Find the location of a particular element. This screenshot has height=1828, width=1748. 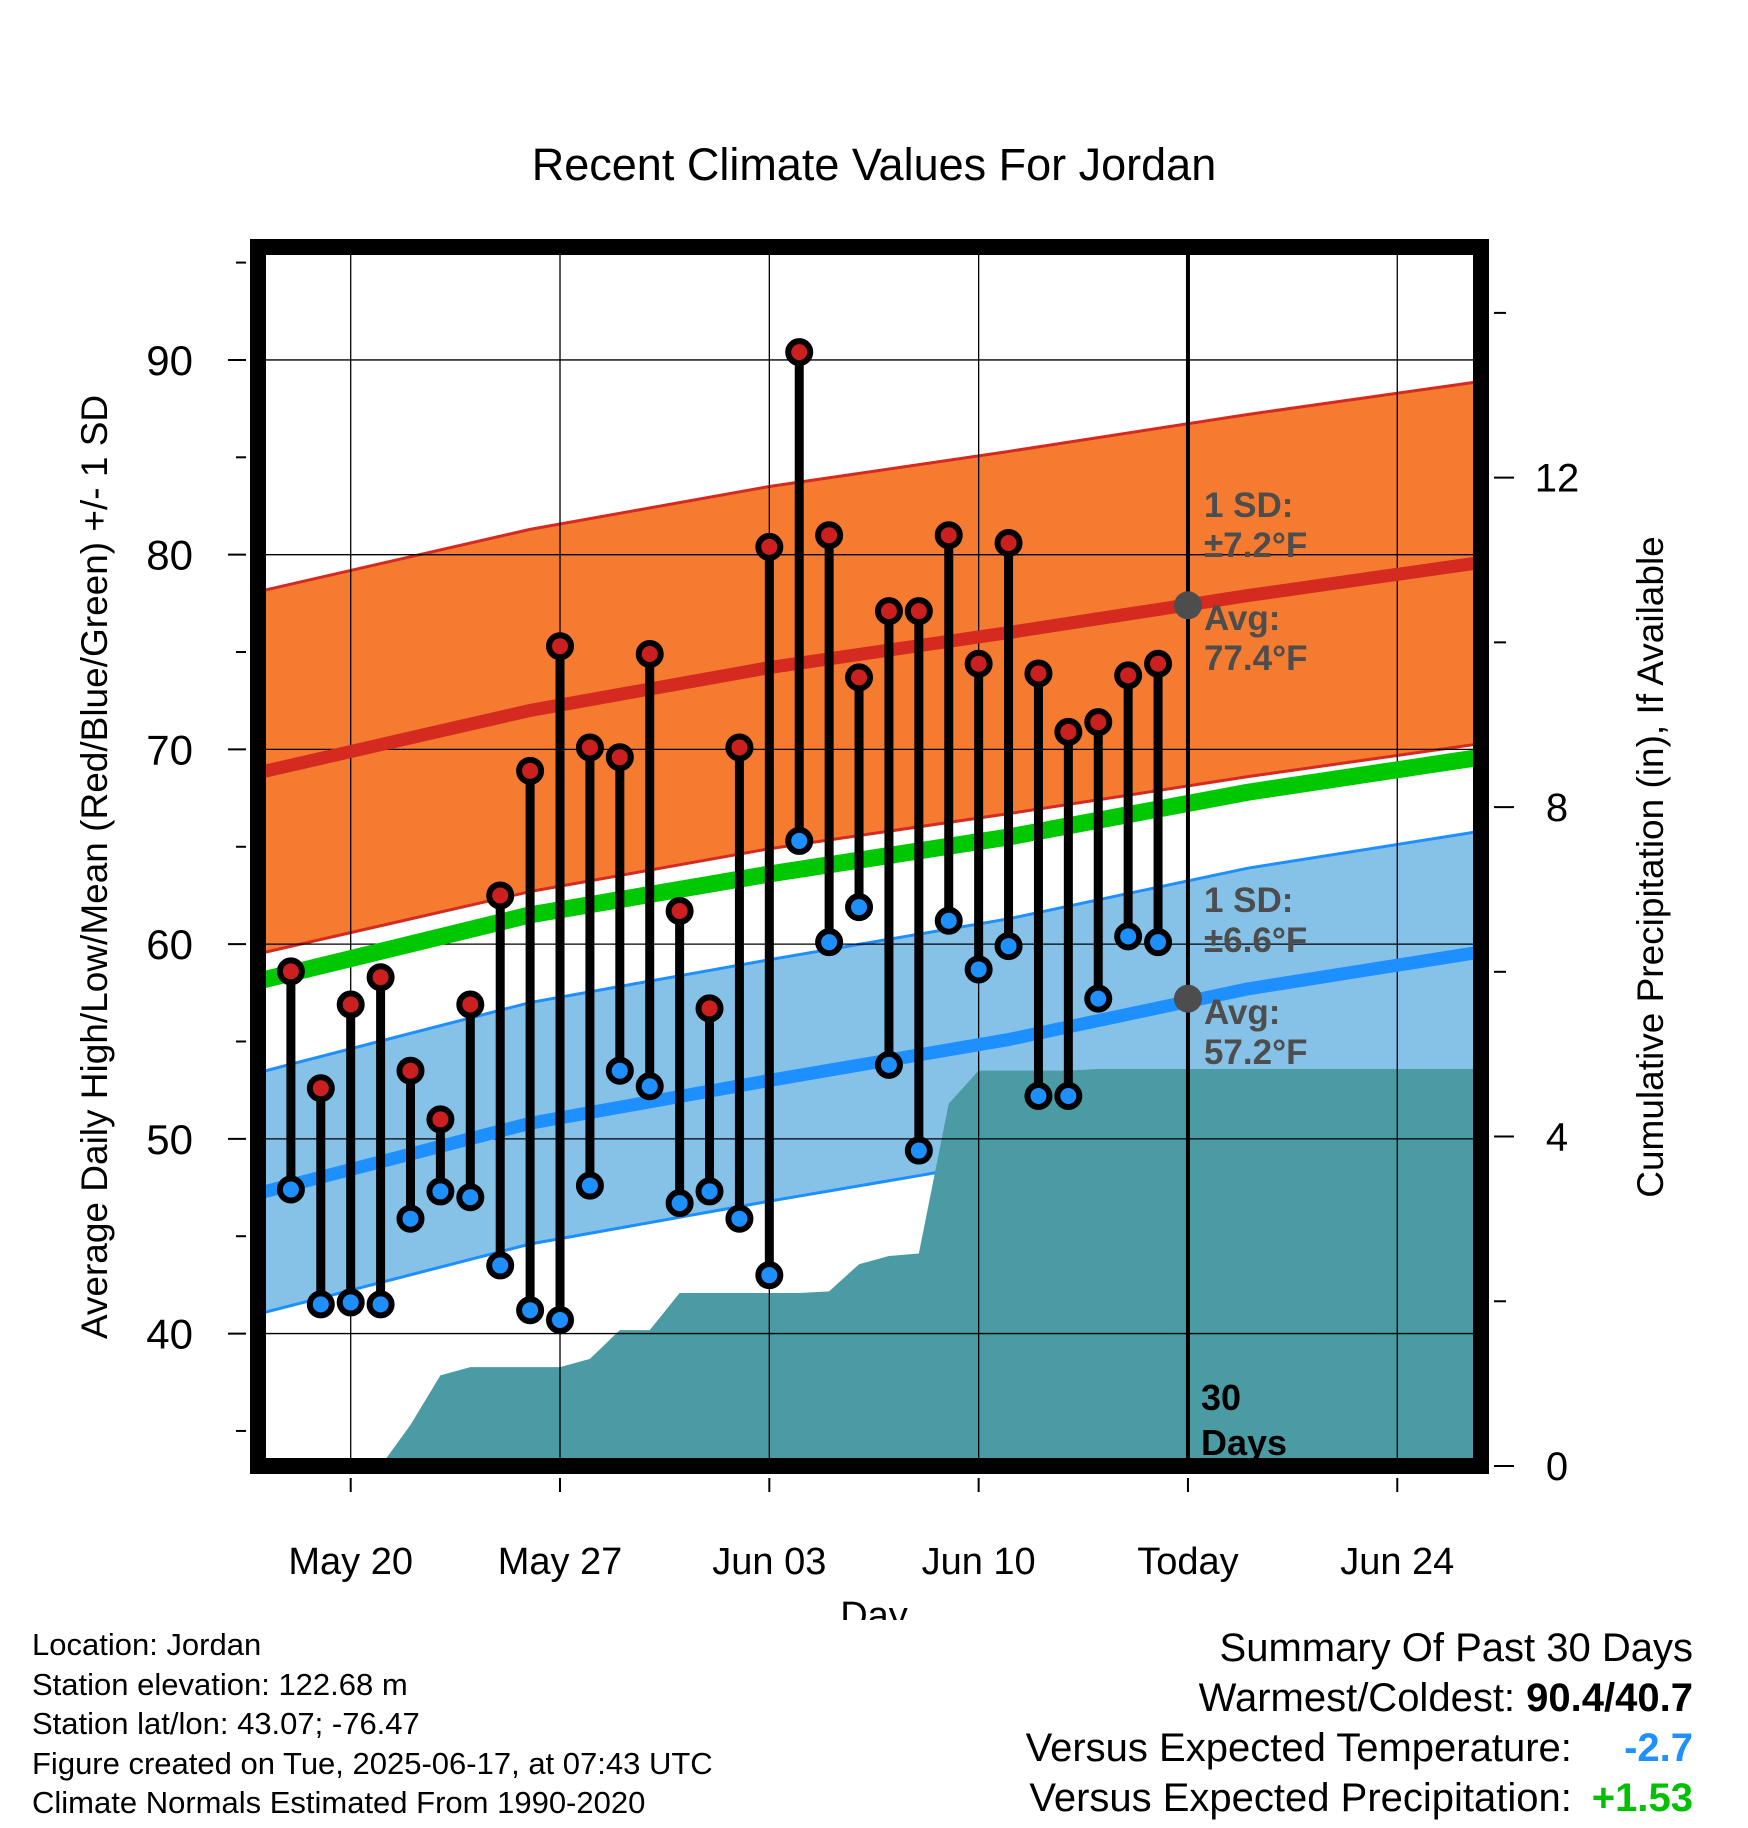

high-sd-value: ±7.2°F is located at coordinates (1255, 545).